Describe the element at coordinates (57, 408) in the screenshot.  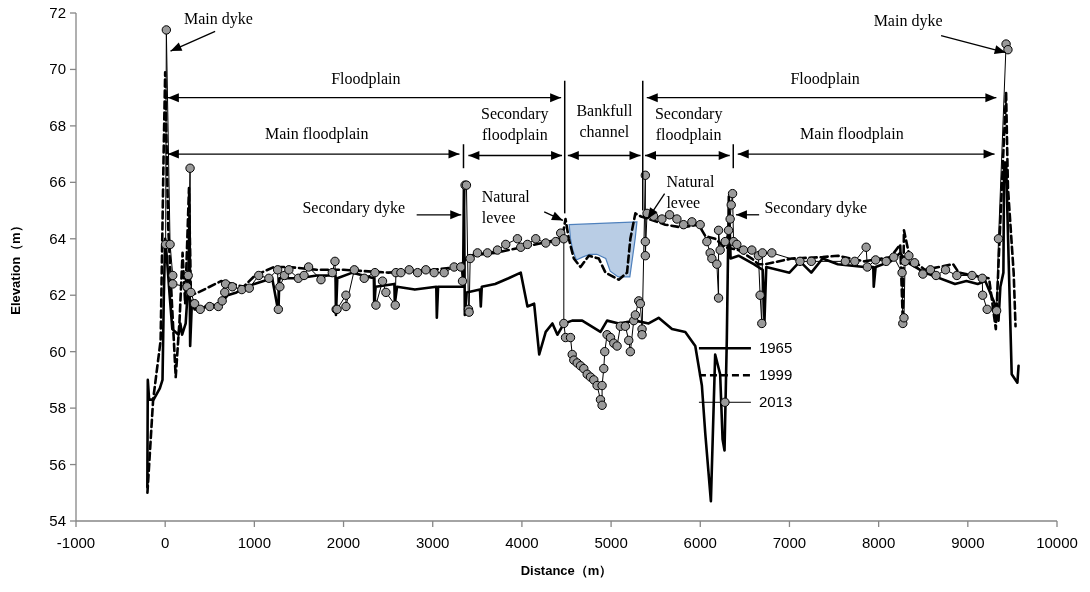
I see `y-tick-label: 58` at that location.